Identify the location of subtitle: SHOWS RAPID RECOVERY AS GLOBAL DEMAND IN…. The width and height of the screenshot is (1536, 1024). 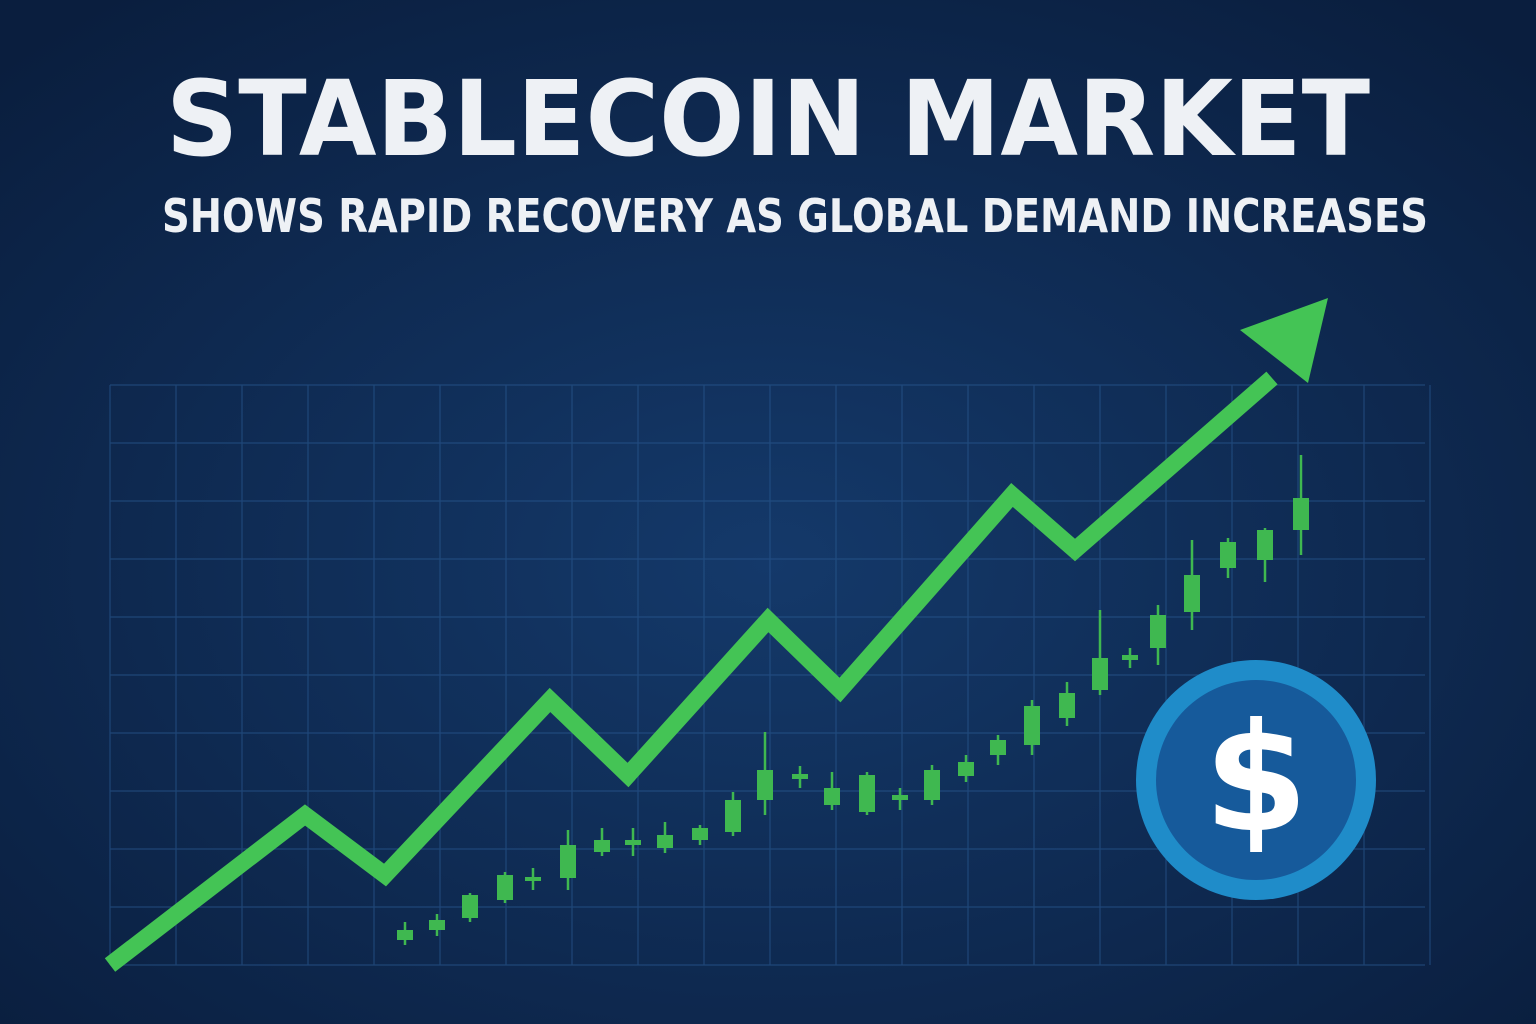
(795, 216).